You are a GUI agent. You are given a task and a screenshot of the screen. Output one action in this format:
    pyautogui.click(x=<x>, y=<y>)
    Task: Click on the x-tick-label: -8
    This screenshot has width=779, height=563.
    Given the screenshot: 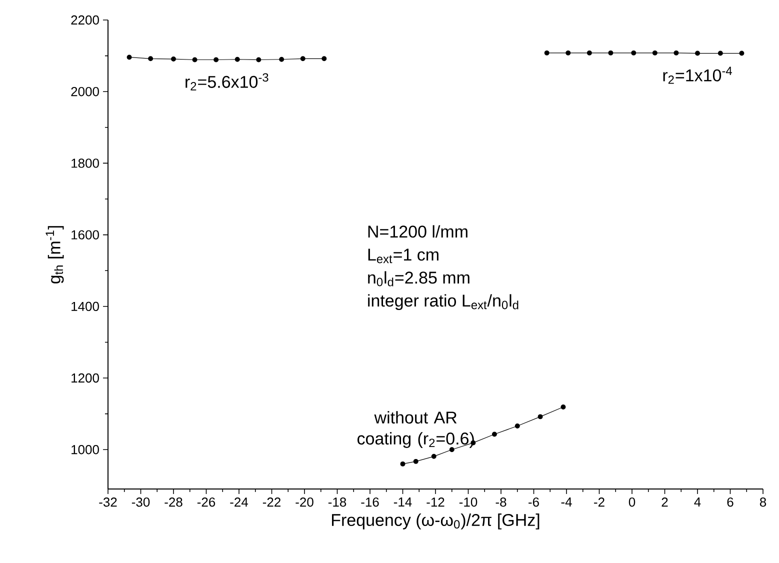 What is the action you would take?
    pyautogui.click(x=501, y=502)
    